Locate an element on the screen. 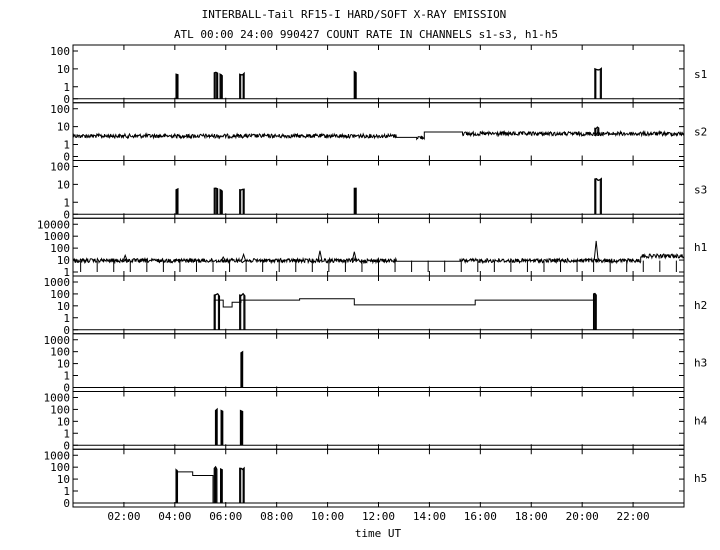  data-trace-s2 is located at coordinates (378, 135).